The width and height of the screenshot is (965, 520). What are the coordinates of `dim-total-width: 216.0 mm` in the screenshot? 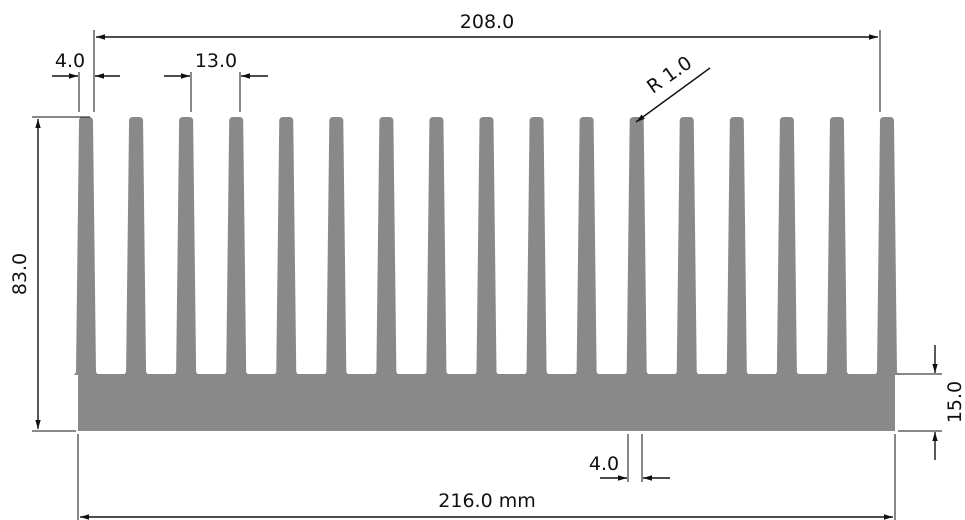 It's located at (486, 477).